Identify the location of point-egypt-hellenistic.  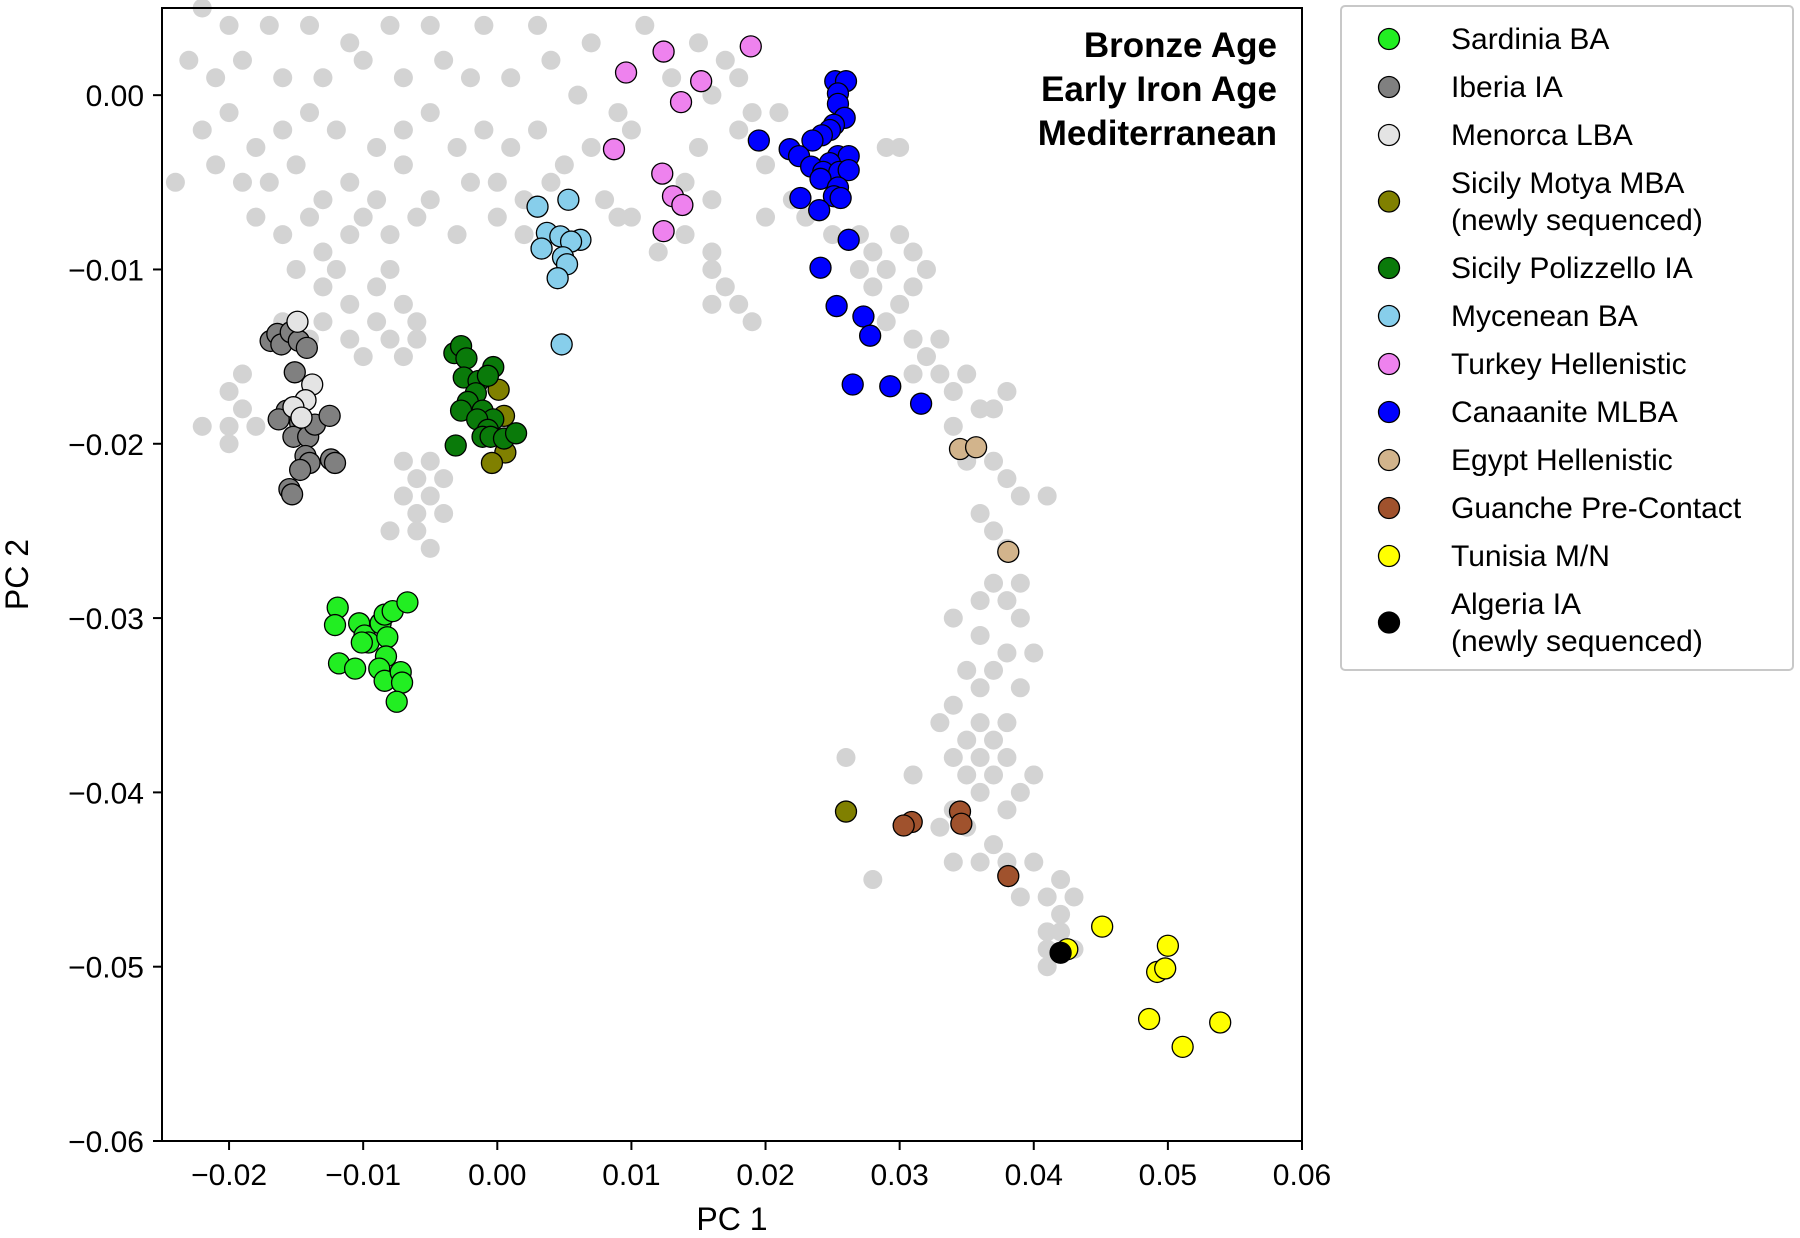
(976, 447).